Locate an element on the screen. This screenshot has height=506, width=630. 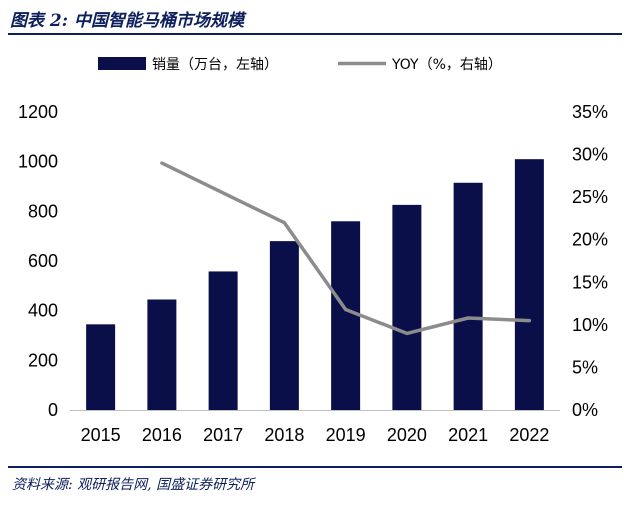
yoy-point-2020 is located at coordinates (407, 333).